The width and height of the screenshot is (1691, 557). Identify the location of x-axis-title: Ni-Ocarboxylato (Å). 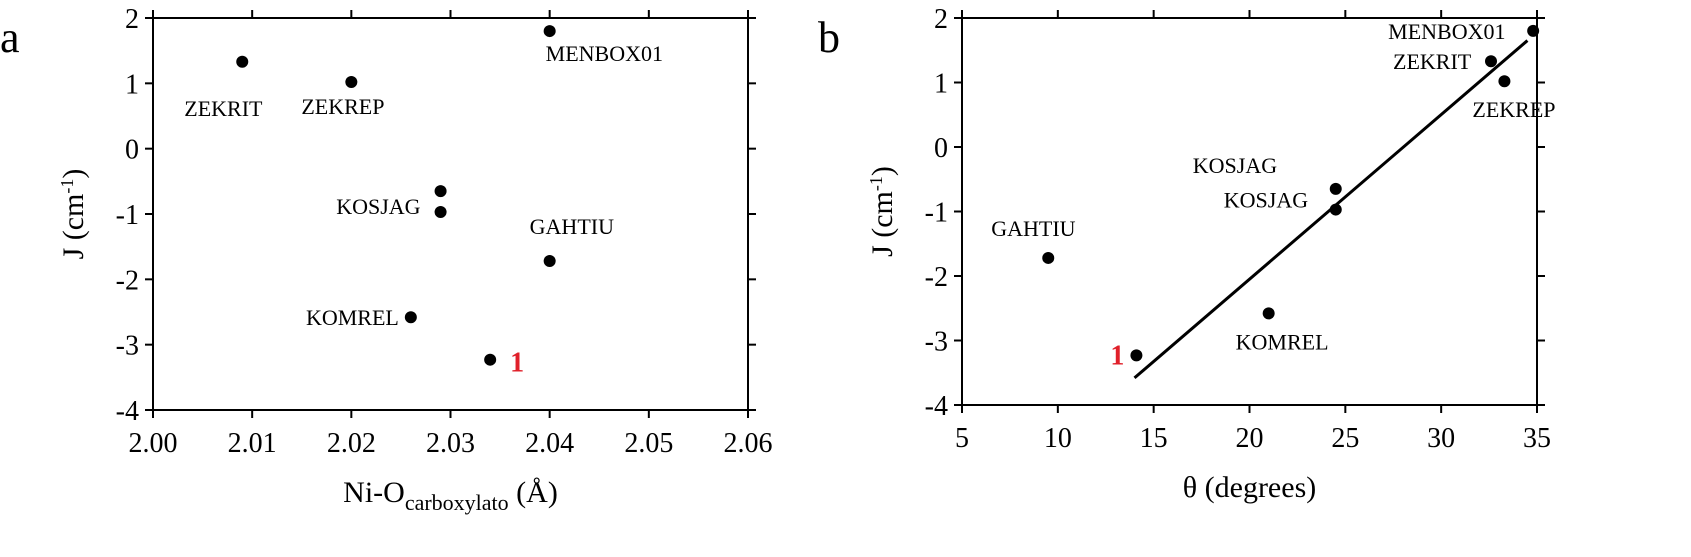
(450, 495).